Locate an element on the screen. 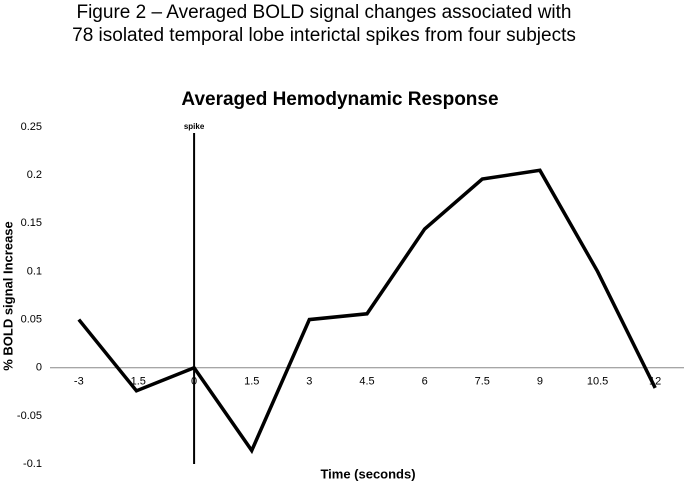  x-tick-label: 6 is located at coordinates (425, 382).